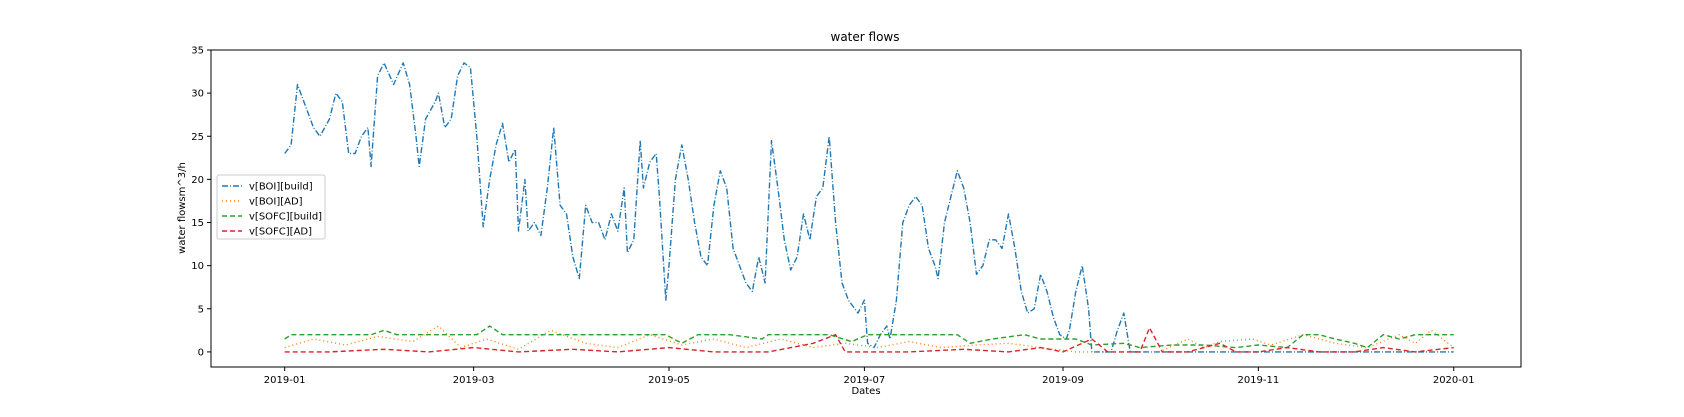 The width and height of the screenshot is (1684, 417). I want to click on legend-frame, so click(271, 207).